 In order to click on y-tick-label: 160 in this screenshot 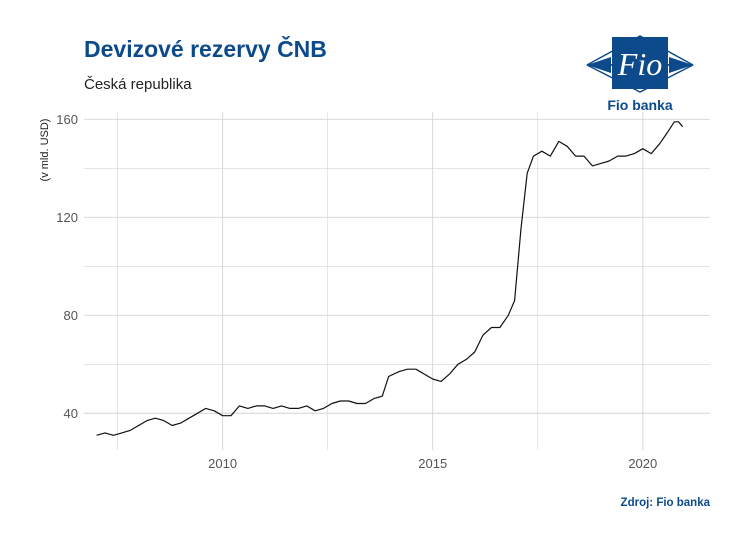, I will do `click(67, 119)`.